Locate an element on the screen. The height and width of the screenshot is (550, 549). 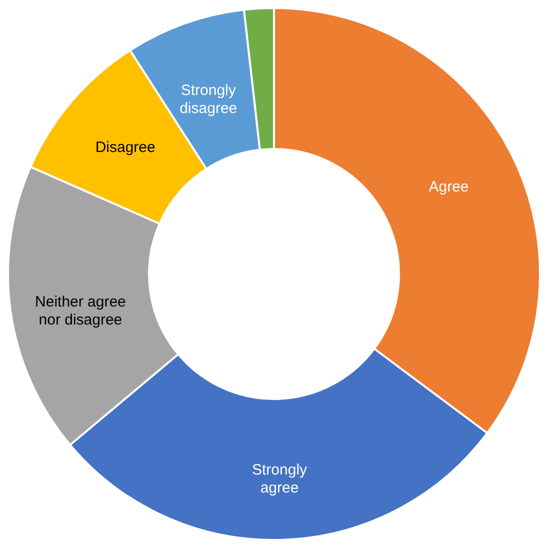
slice-label: Strongly agree is located at coordinates (280, 478).